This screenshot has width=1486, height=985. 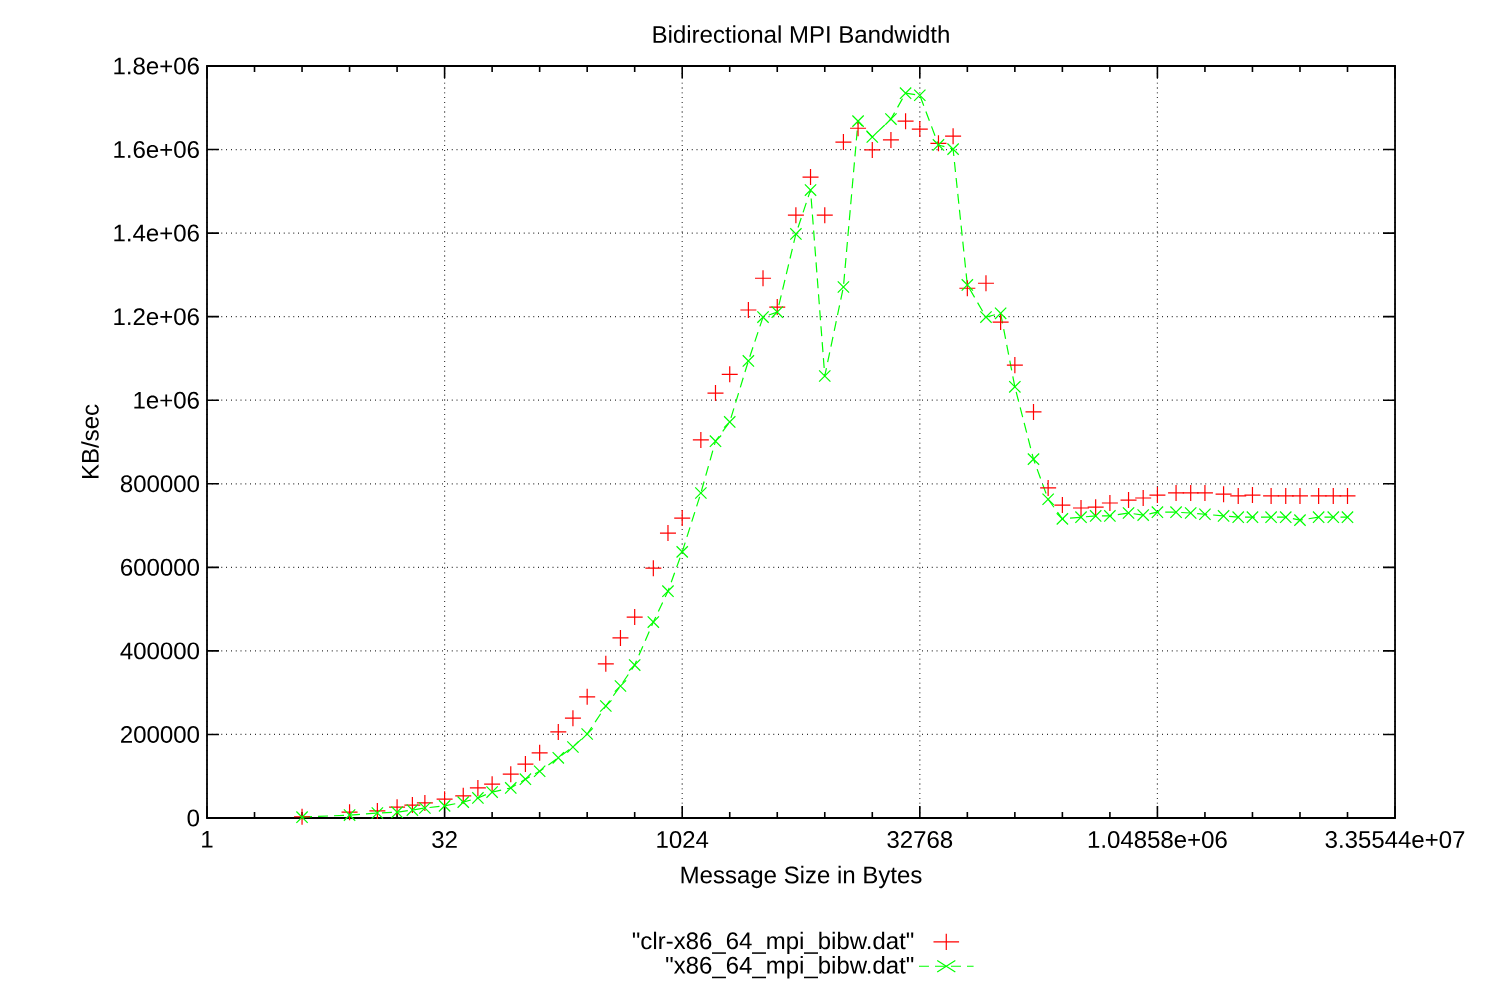 What do you see at coordinates (790, 967) in the screenshot?
I see `legend-label: "x86_64_mpi_bibw.dat"` at bounding box center [790, 967].